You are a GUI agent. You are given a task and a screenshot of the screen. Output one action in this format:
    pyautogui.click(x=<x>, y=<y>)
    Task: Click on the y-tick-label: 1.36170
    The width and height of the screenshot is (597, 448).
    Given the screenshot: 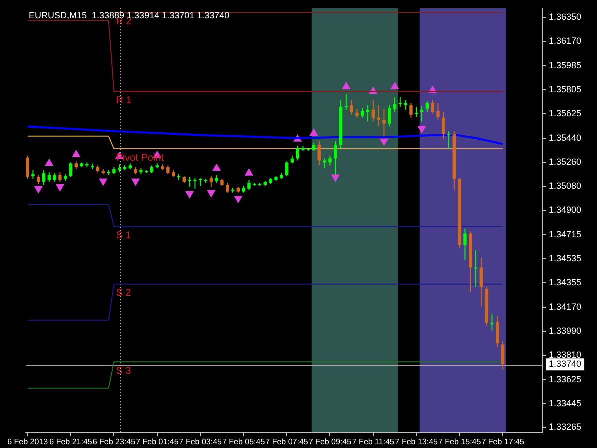 What is the action you would take?
    pyautogui.click(x=565, y=41)
    